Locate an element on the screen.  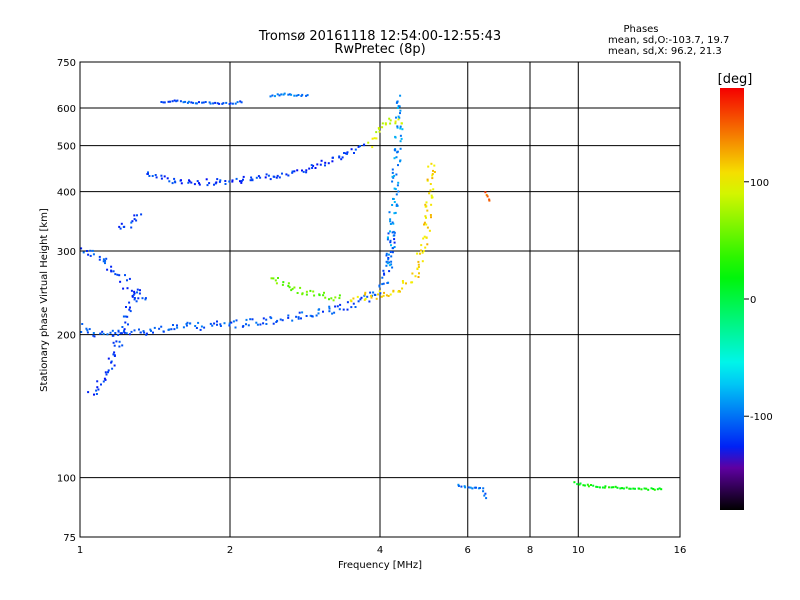
x-axis-label: Frequency [MHz] is located at coordinates (380, 565).